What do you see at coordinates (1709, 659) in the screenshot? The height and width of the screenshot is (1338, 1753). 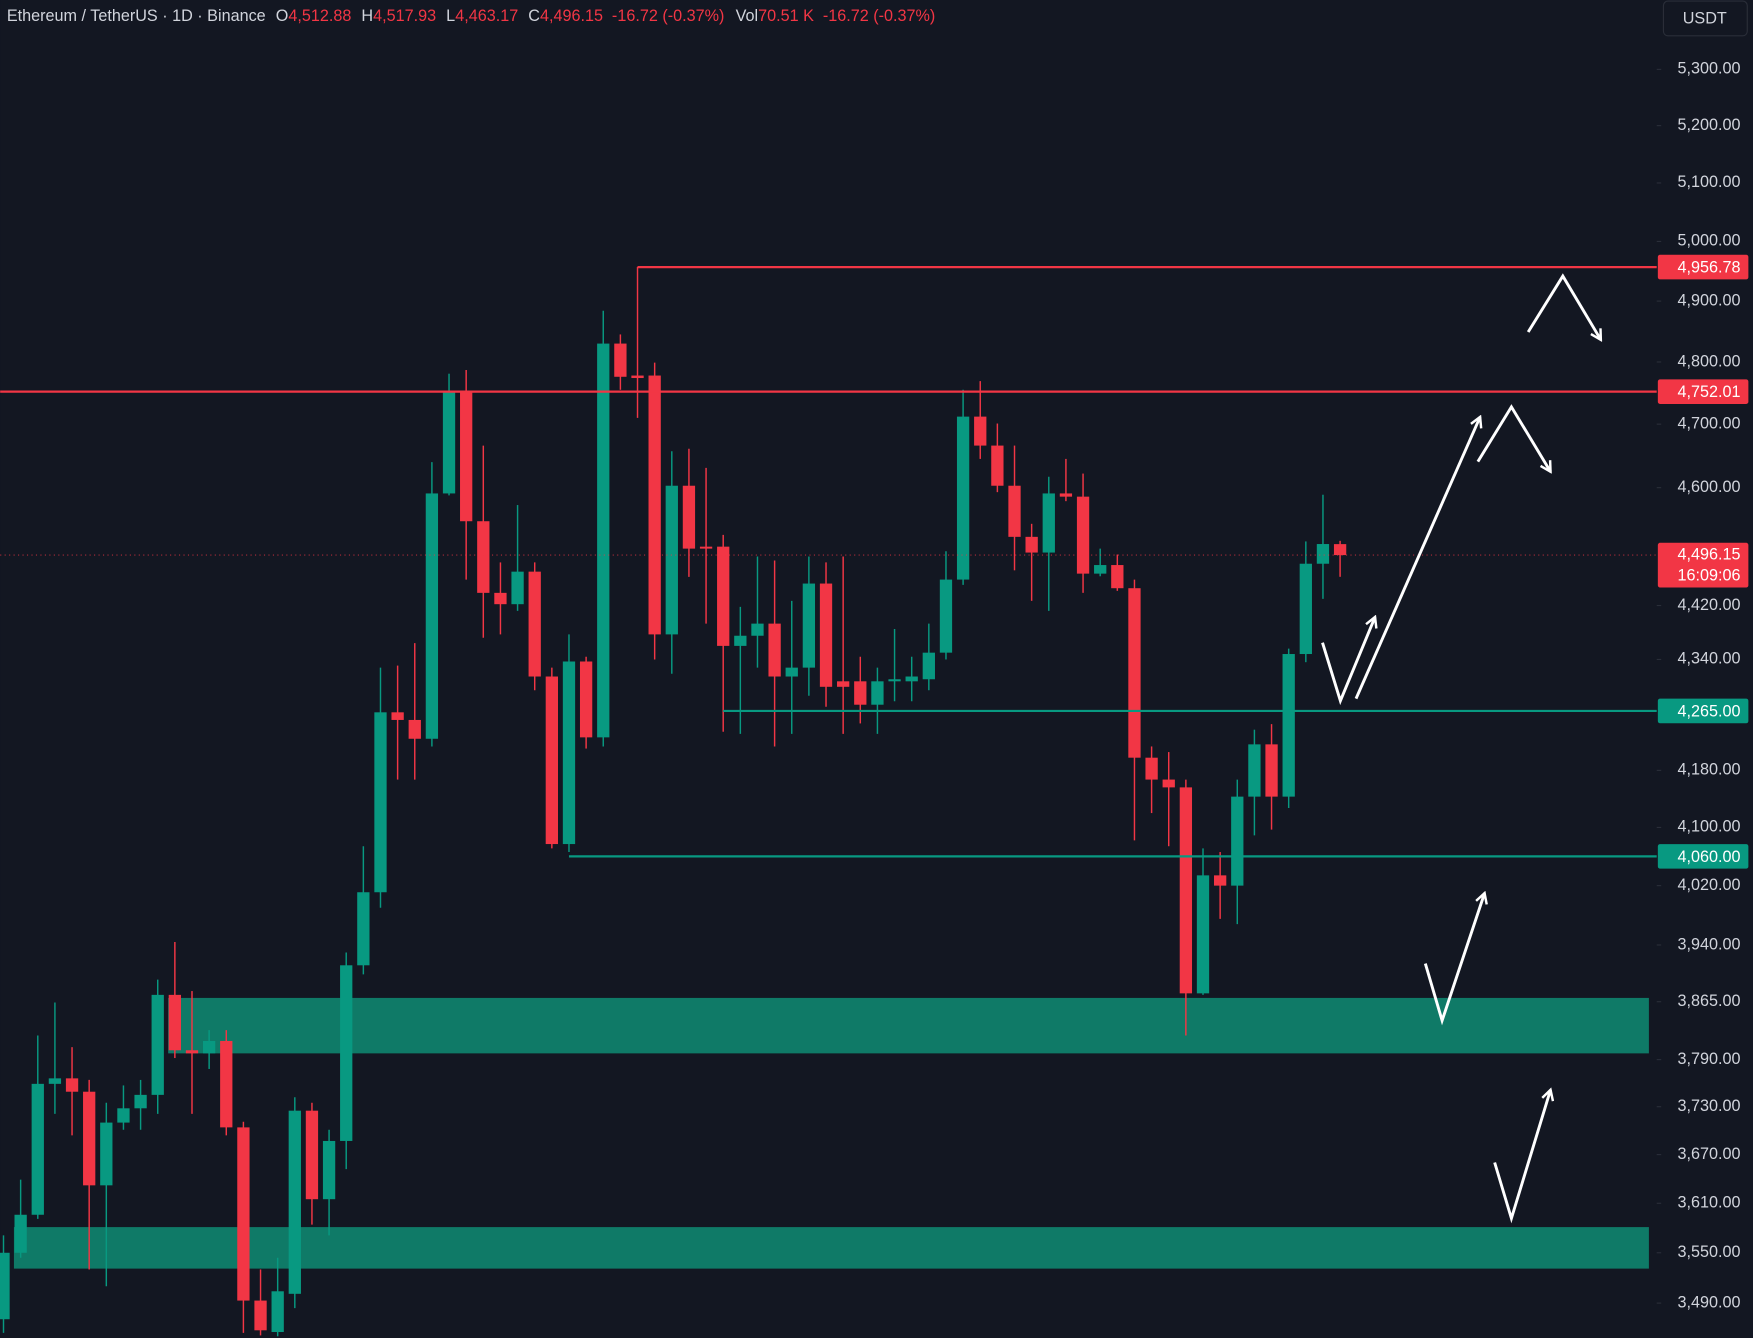 I see `y-tick-label: 4,340.00` at bounding box center [1709, 659].